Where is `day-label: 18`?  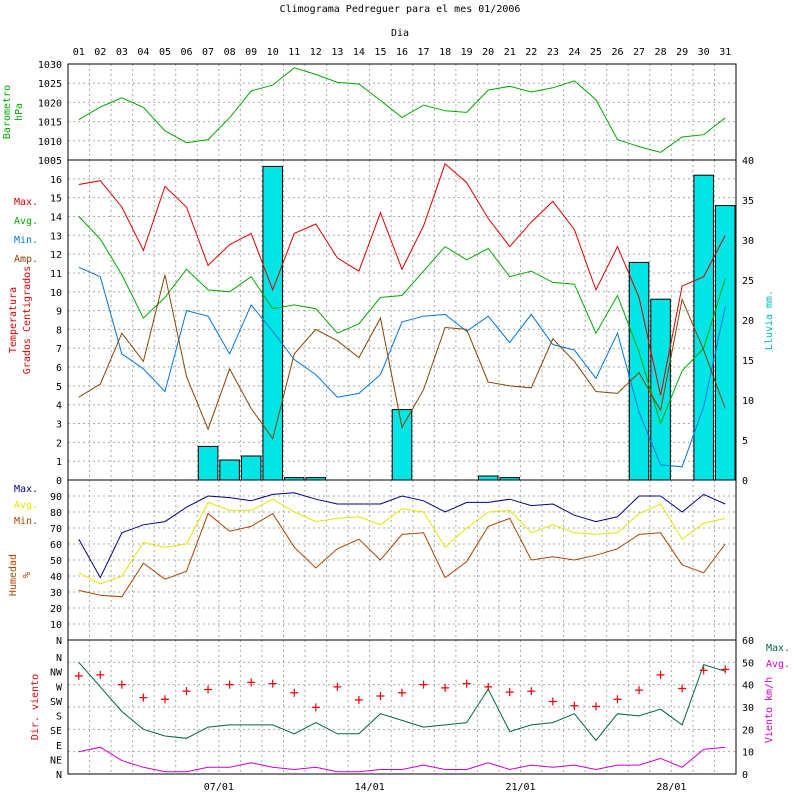
day-label: 18 is located at coordinates (445, 52).